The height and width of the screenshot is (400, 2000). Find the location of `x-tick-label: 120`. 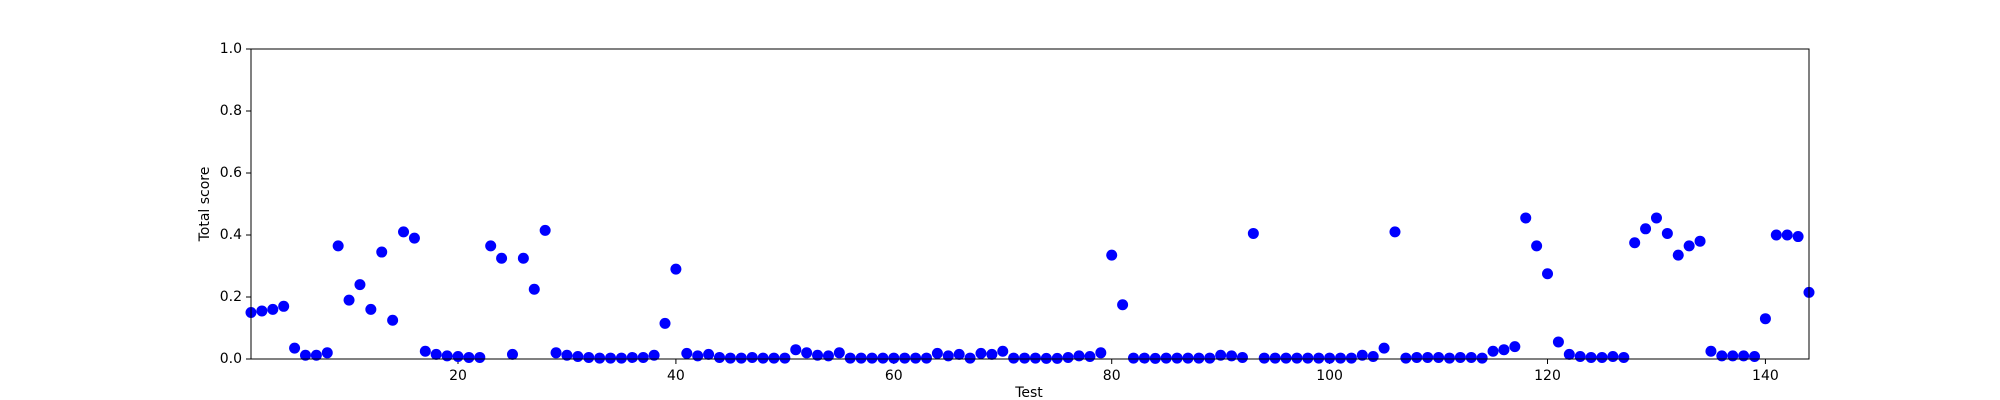

x-tick-label: 120 is located at coordinates (1547, 376).